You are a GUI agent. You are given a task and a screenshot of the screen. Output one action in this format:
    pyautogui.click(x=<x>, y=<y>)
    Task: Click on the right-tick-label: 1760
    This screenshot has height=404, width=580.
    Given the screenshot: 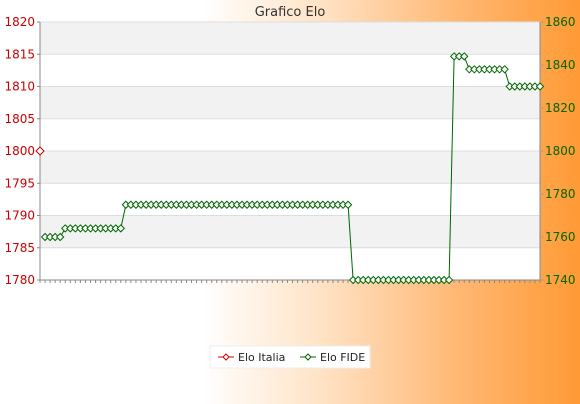 What is the action you would take?
    pyautogui.click(x=560, y=237)
    